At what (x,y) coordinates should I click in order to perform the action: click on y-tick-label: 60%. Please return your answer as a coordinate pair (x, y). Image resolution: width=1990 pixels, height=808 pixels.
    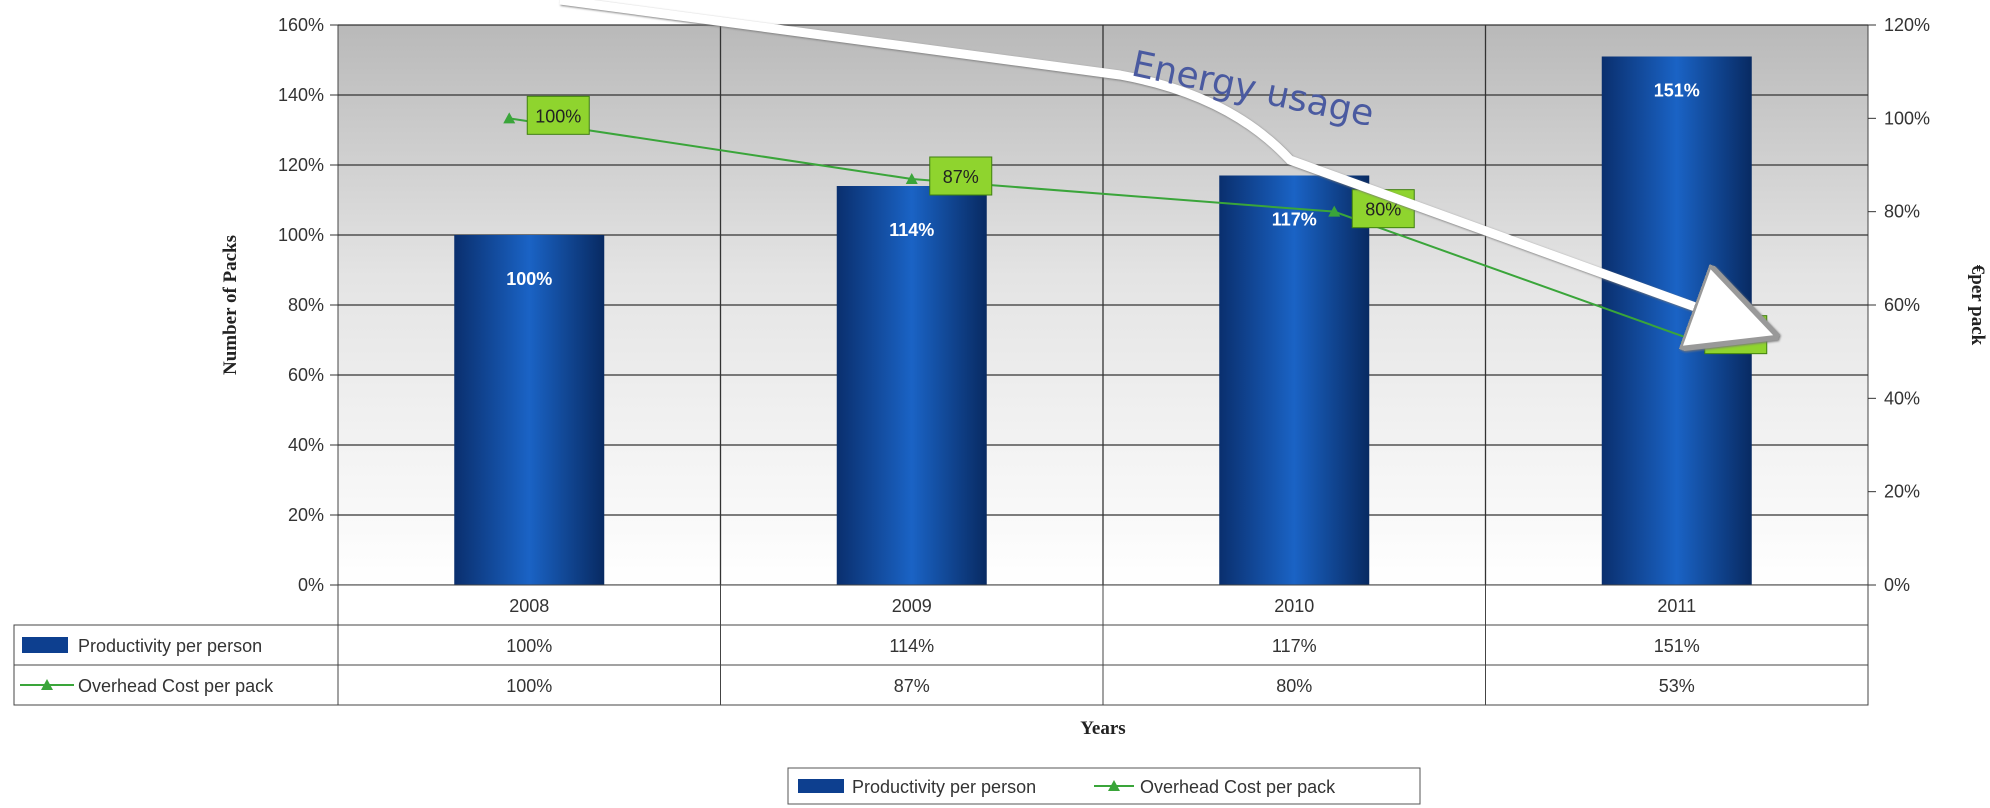
    Looking at the image, I should click on (306, 375).